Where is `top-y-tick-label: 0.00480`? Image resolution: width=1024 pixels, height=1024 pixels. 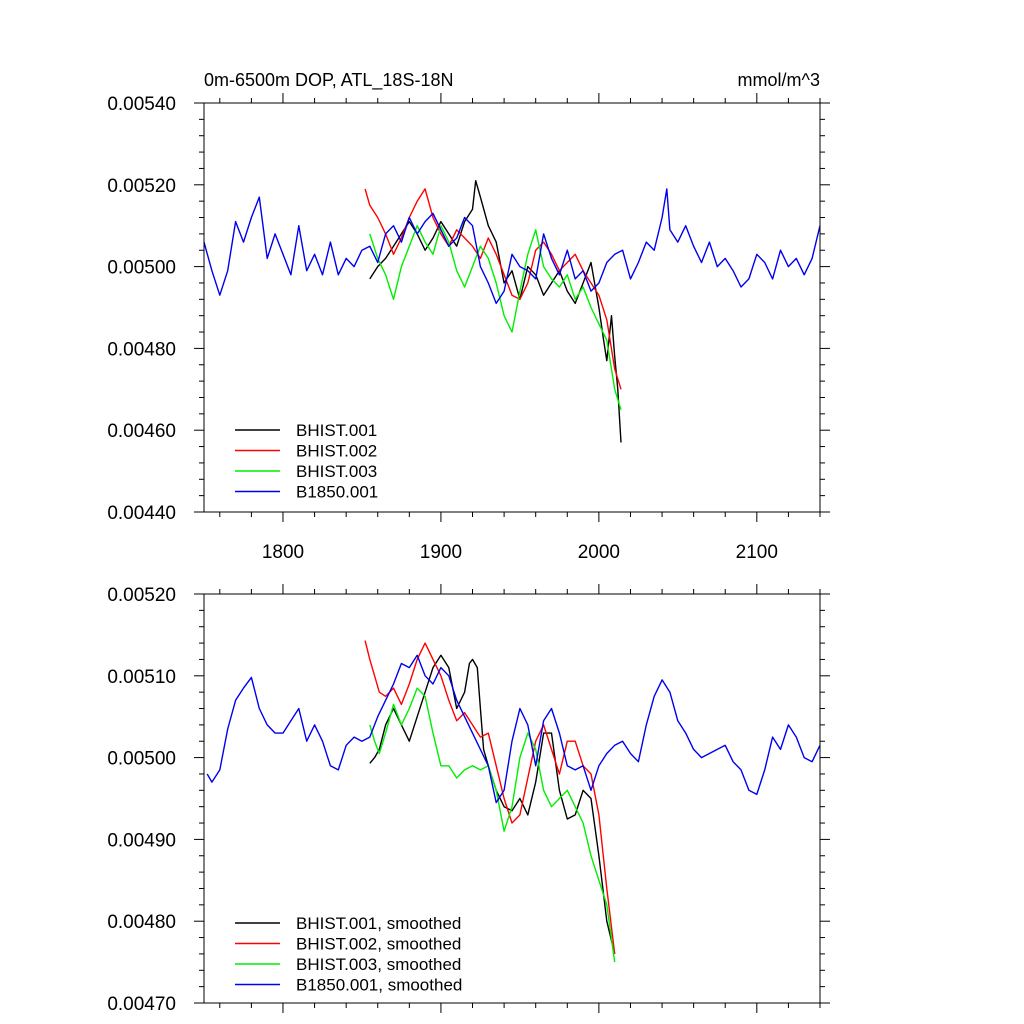 top-y-tick-label: 0.00480 is located at coordinates (141, 349).